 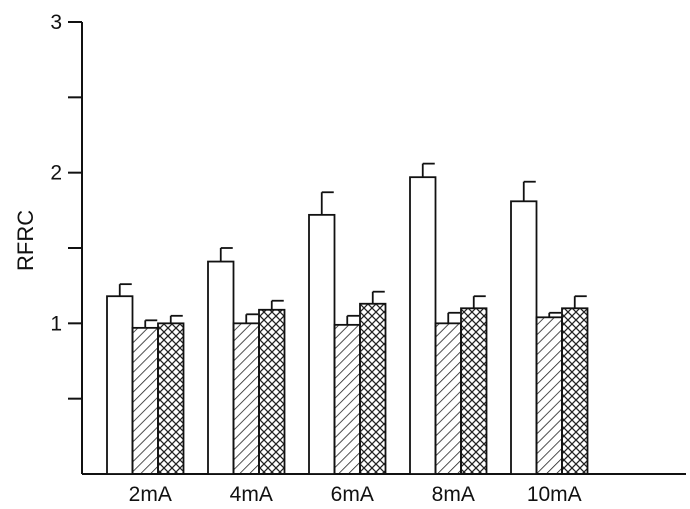 I want to click on bar-cross-hatch-6mA, so click(x=373, y=388).